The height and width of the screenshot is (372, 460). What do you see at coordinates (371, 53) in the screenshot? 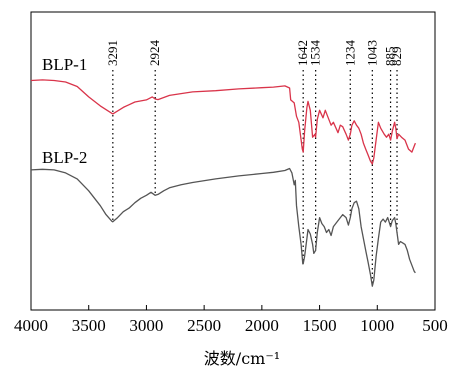
I see `peak-label: 1043` at bounding box center [371, 53].